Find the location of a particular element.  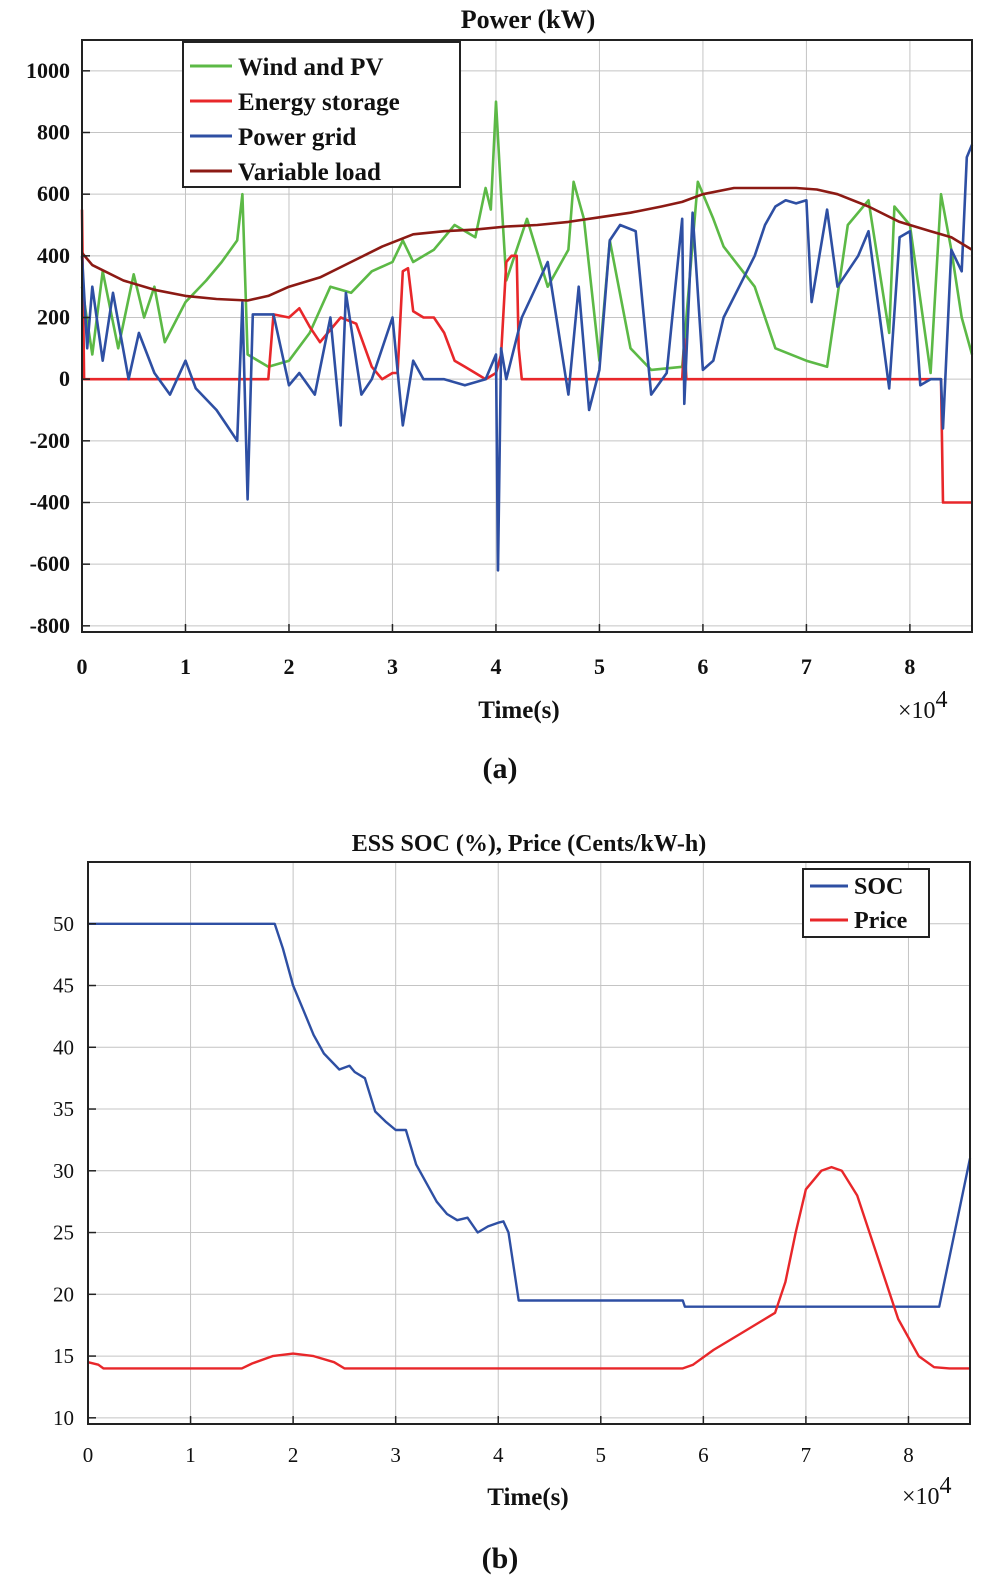

legend-label-price: Price is located at coordinates (881, 921).